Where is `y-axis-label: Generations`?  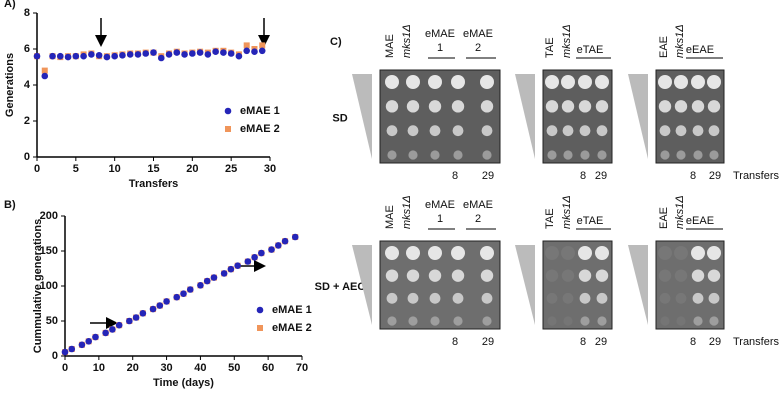
y-axis-label: Generations is located at coordinates (10, 85).